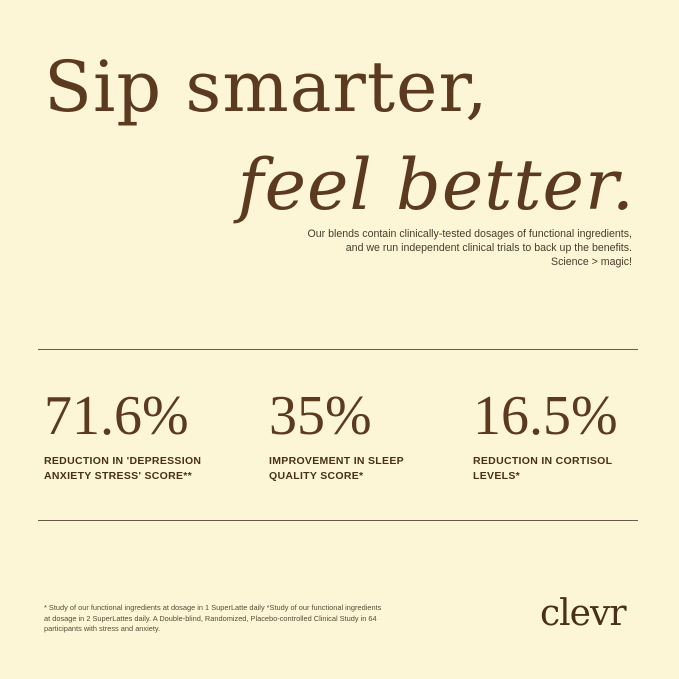  What do you see at coordinates (266, 87) in the screenshot?
I see `headline-line-1: Sip smarter,` at bounding box center [266, 87].